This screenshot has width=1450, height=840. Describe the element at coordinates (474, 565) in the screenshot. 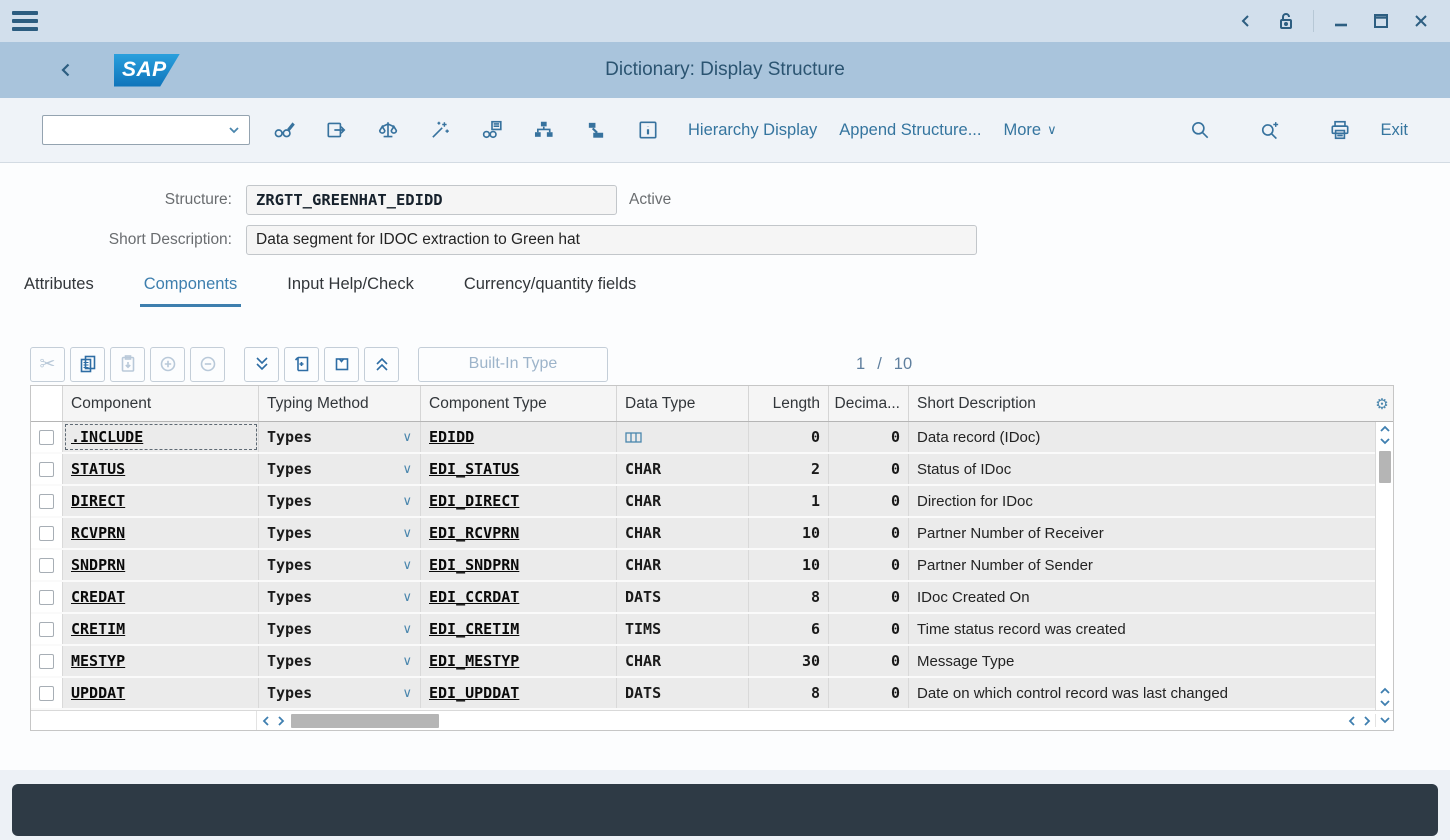

I see `component-type-link: EDI_SNDPRN` at that location.